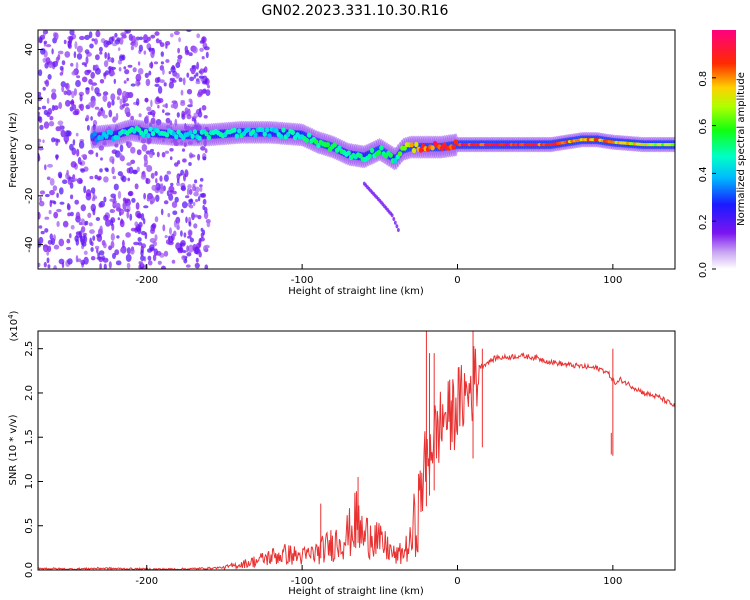  I want to click on spectrogram-x-tick-label: -100, so click(302, 280).